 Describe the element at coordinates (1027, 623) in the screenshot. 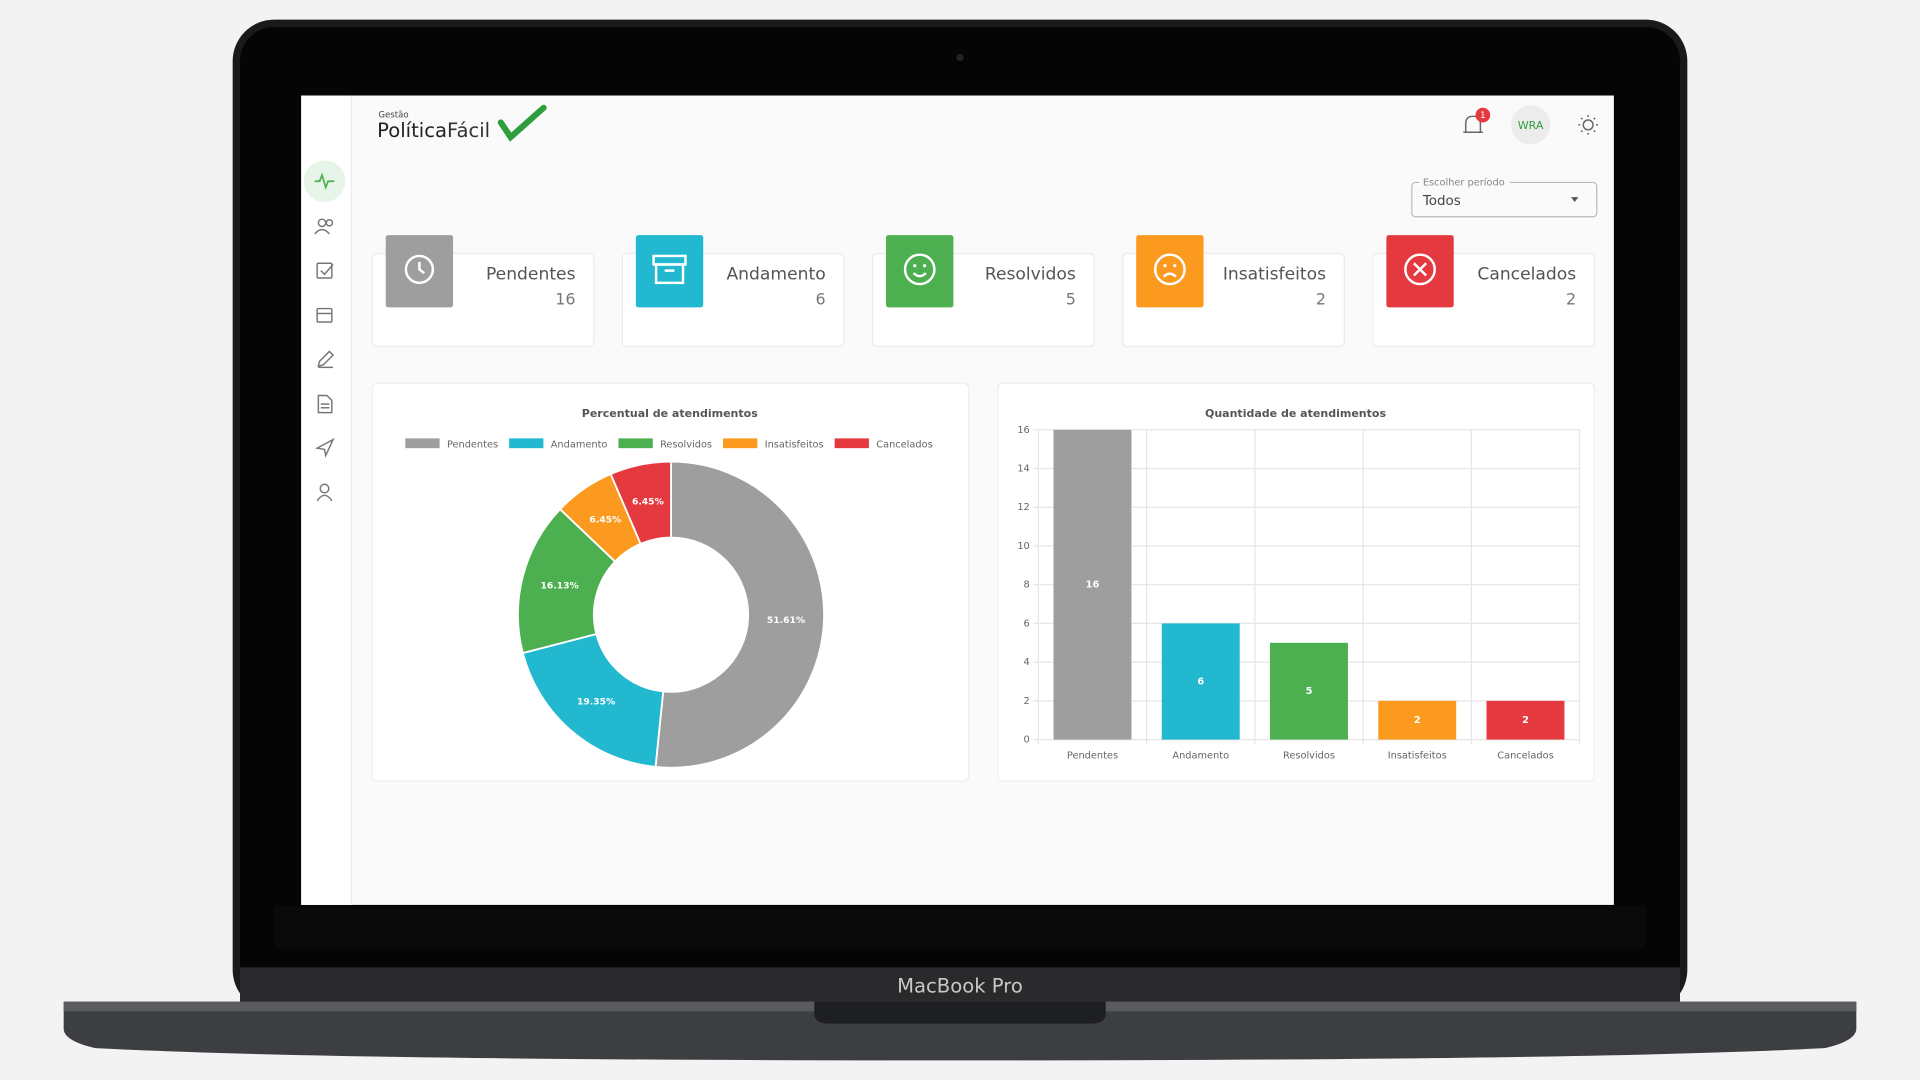

I see `y-tick-label: 6` at that location.